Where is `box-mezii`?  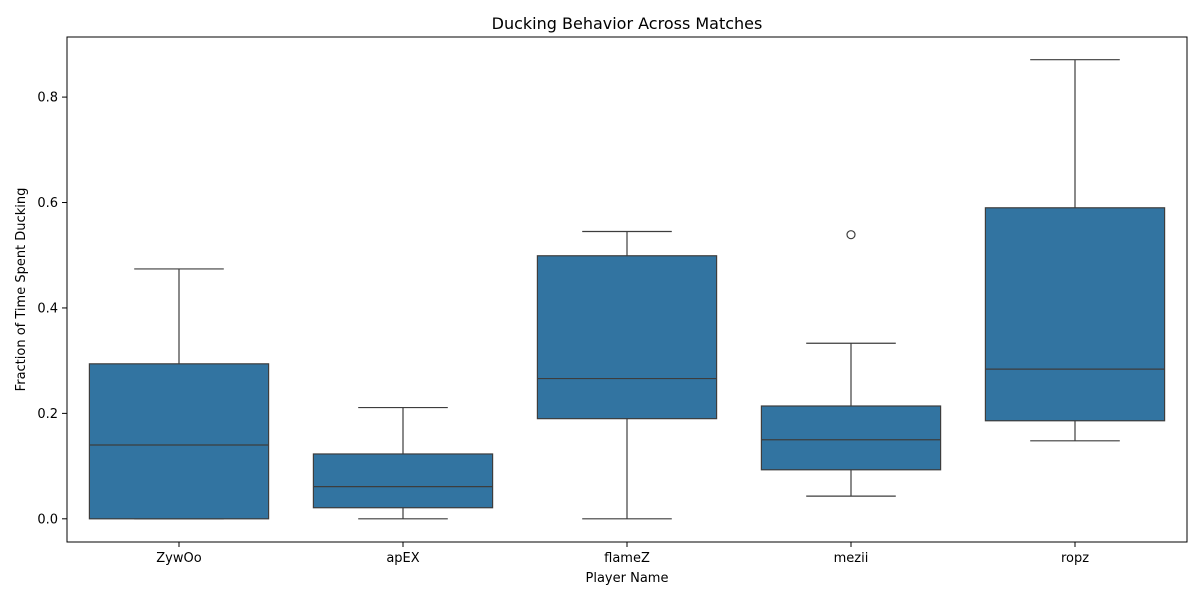 box-mezii is located at coordinates (851, 363).